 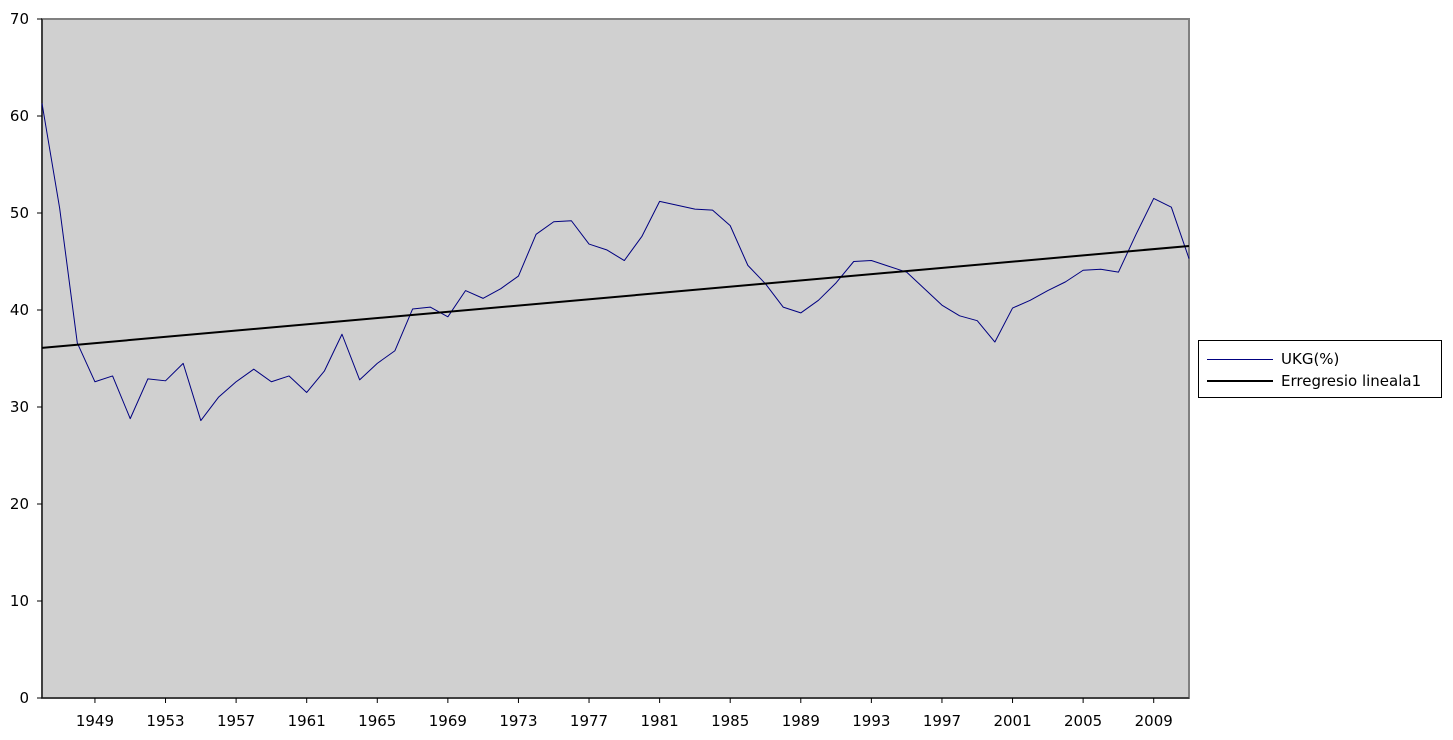 What do you see at coordinates (730, 721) in the screenshot?
I see `x-tick-label: 1985` at bounding box center [730, 721].